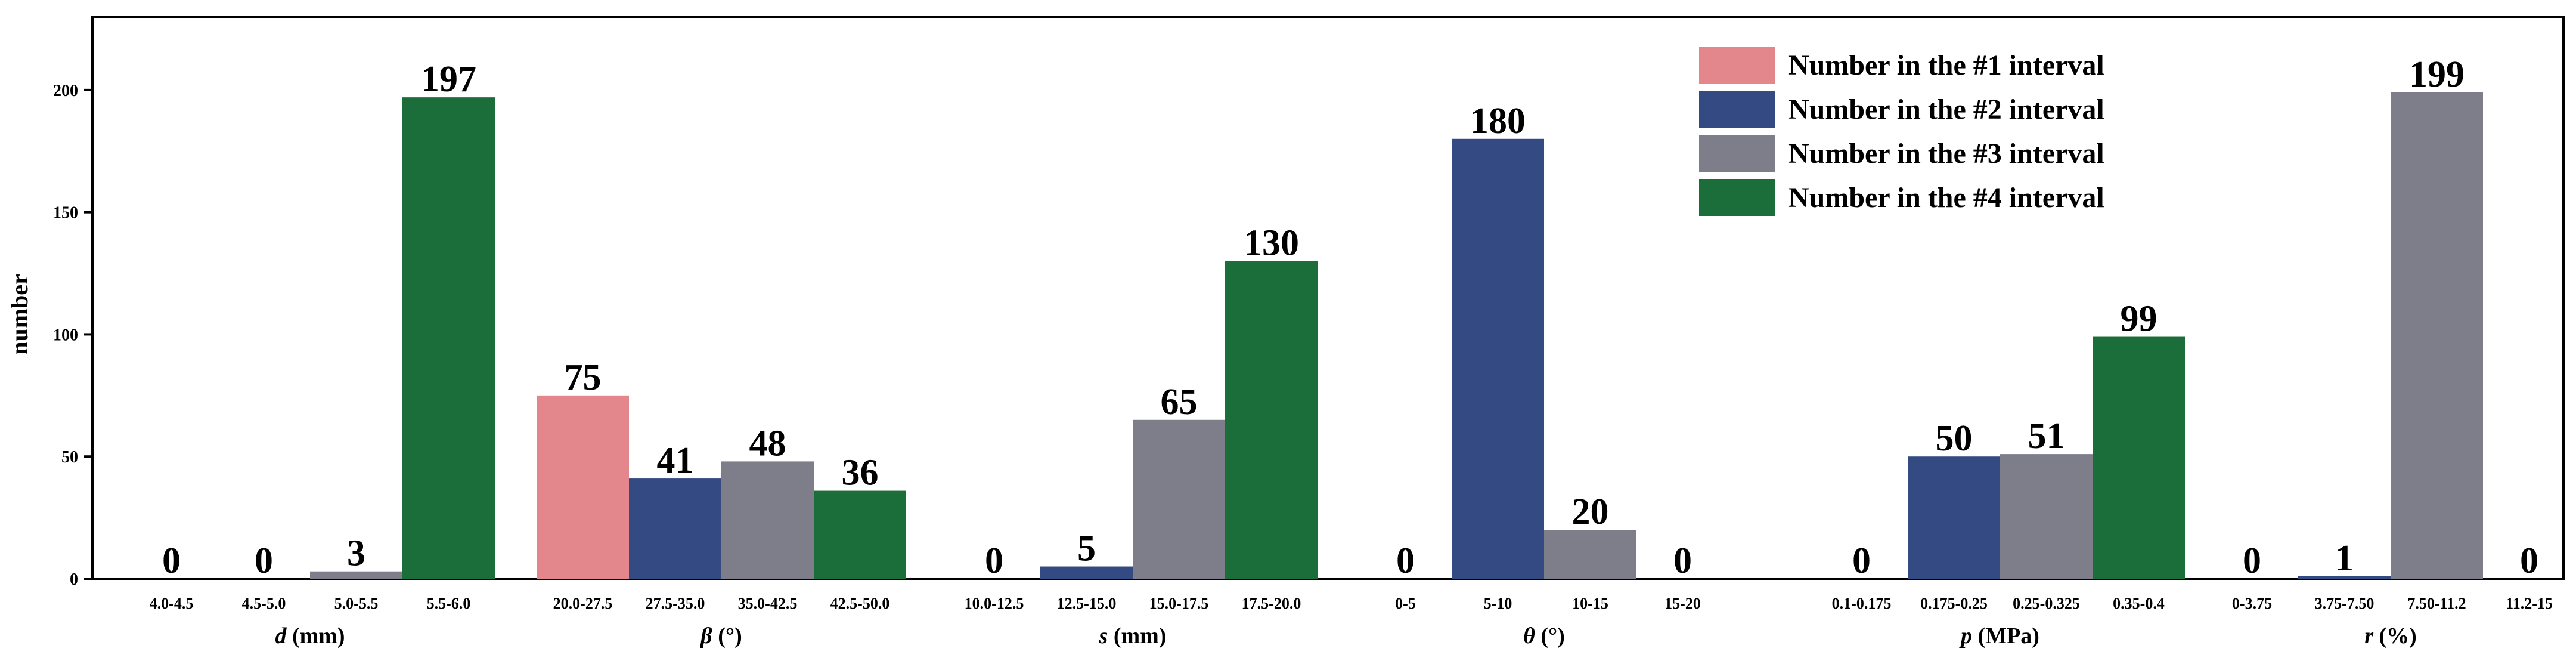 This screenshot has width=2576, height=667. What do you see at coordinates (448, 79) in the screenshot?
I see `data-label: 197` at bounding box center [448, 79].